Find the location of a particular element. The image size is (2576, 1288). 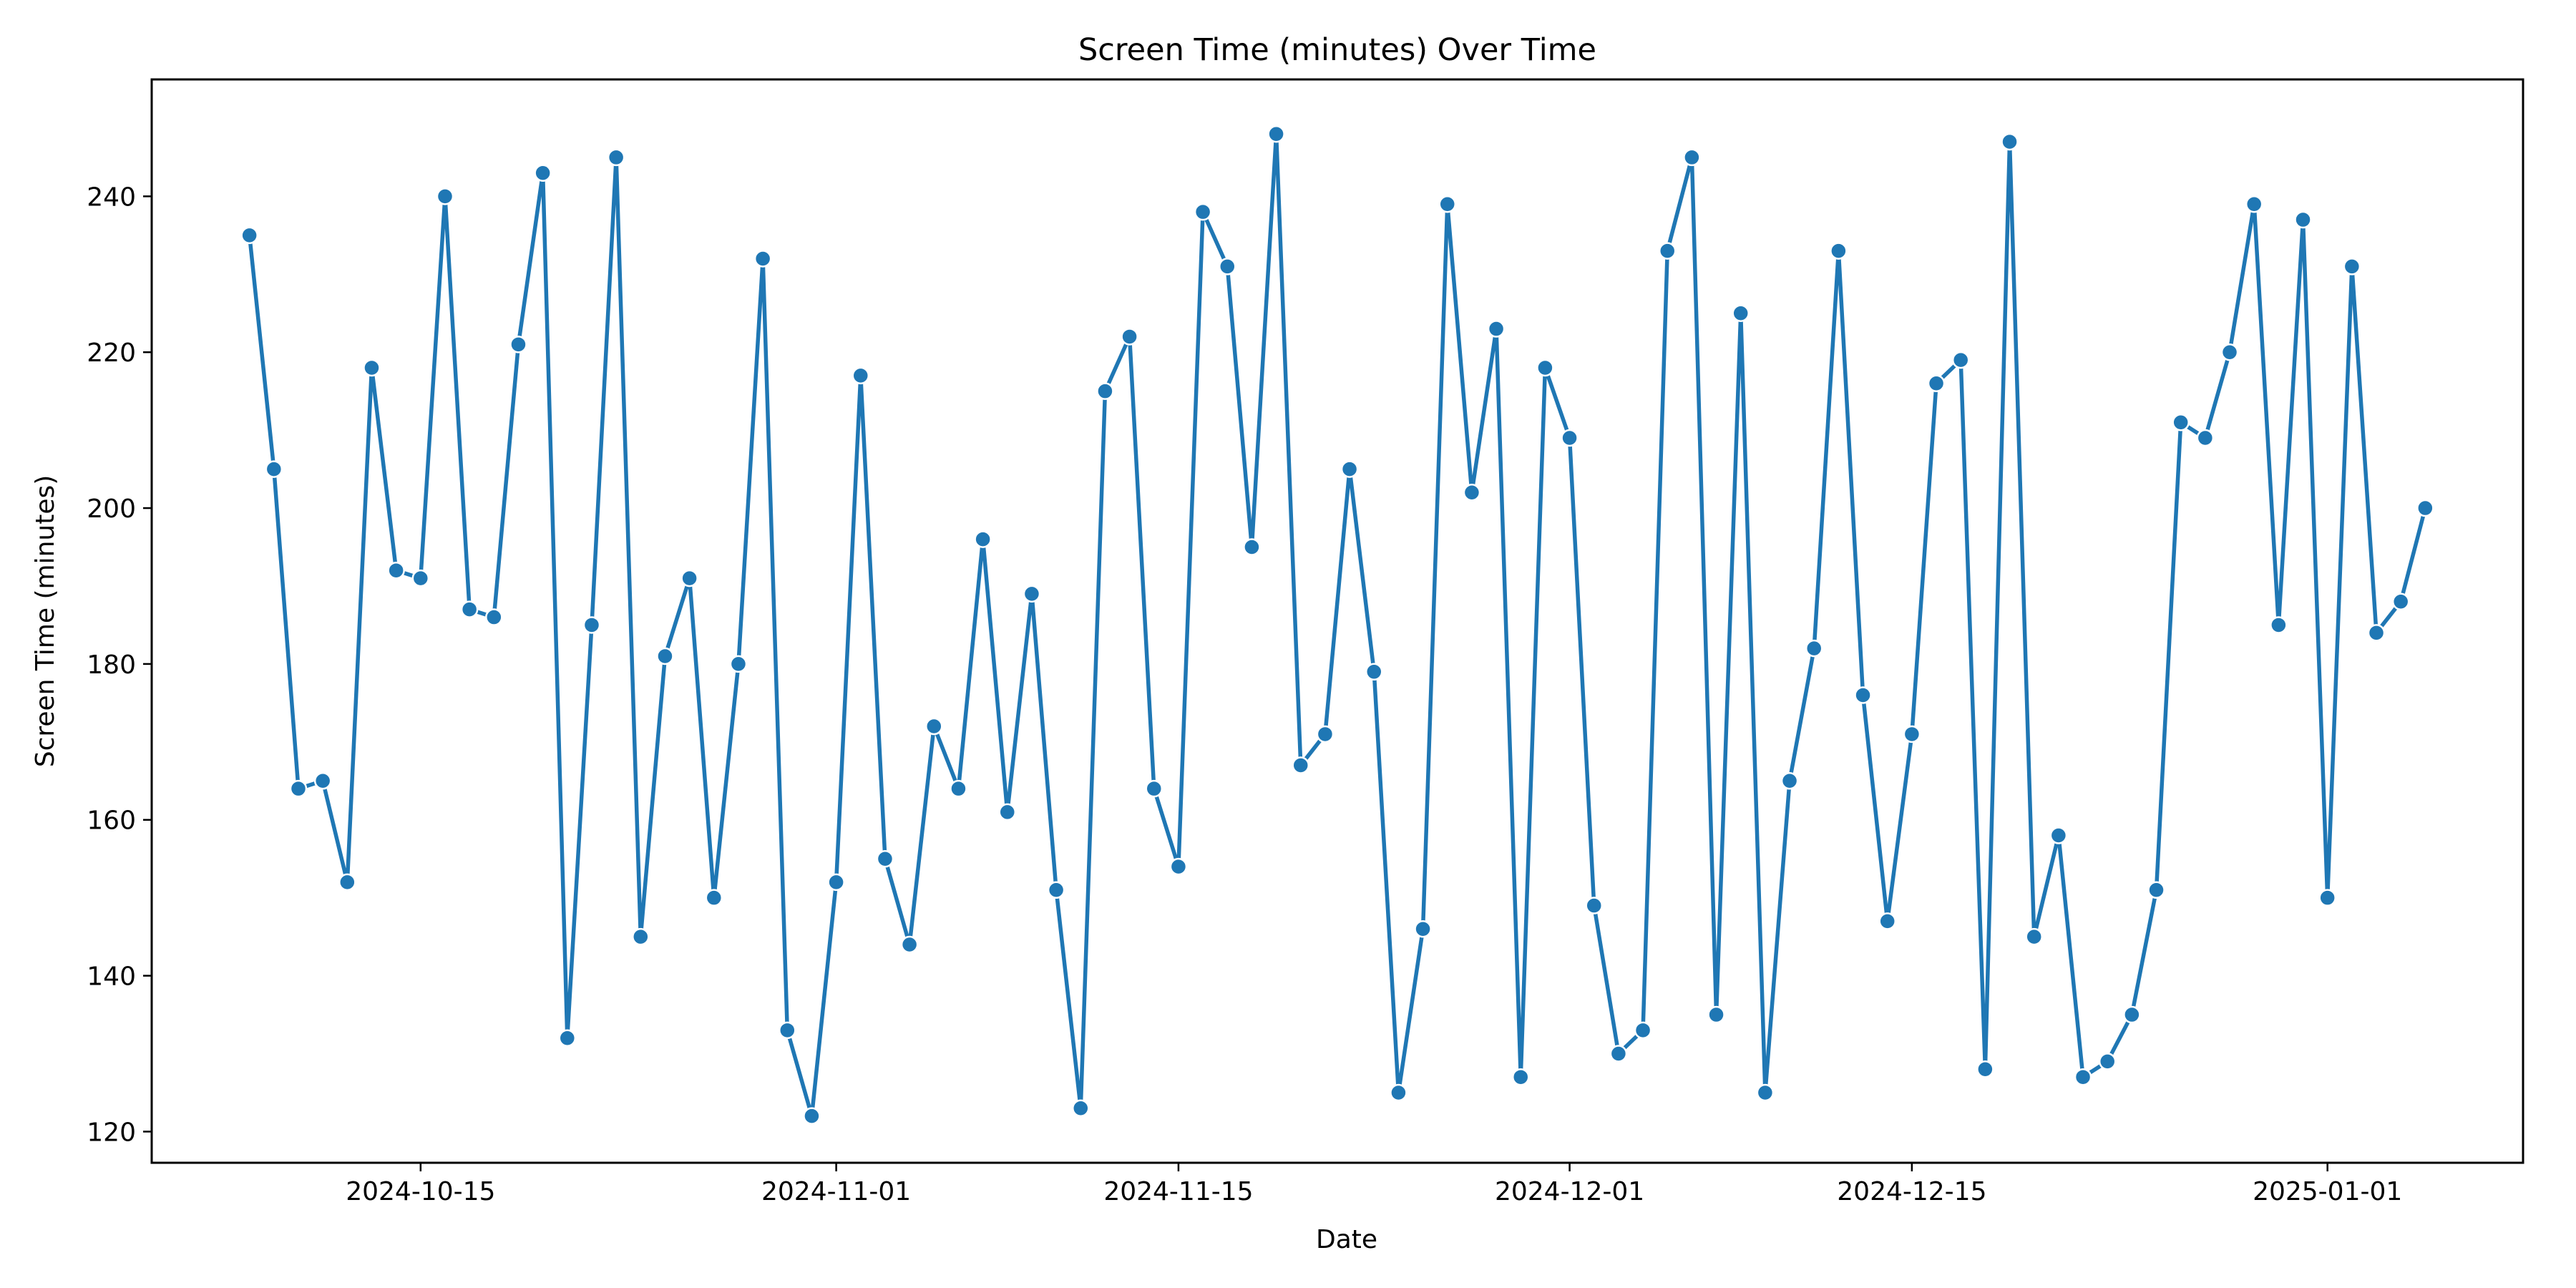

x-tick-label: 2024-11-01 is located at coordinates (836, 1191).